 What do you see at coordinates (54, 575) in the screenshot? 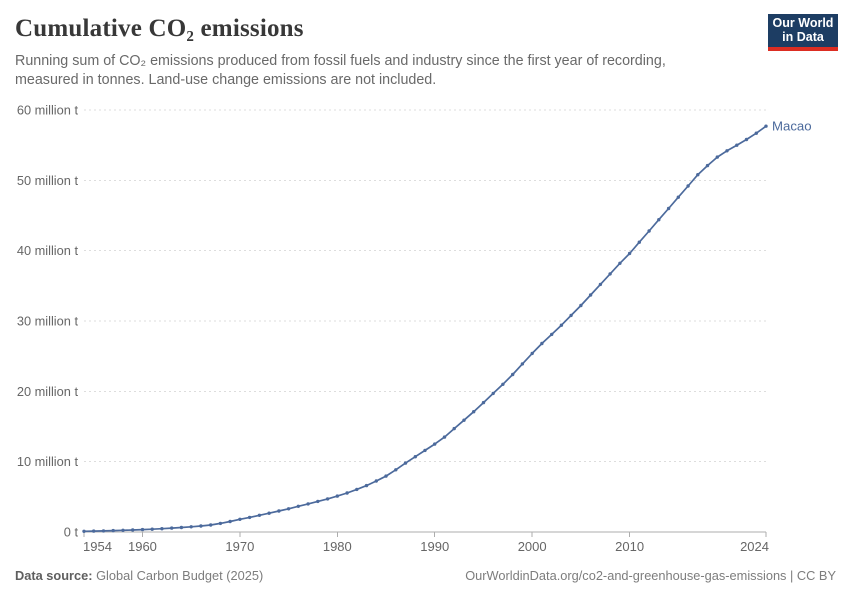
I see `data-source-label: Data source:` at bounding box center [54, 575].